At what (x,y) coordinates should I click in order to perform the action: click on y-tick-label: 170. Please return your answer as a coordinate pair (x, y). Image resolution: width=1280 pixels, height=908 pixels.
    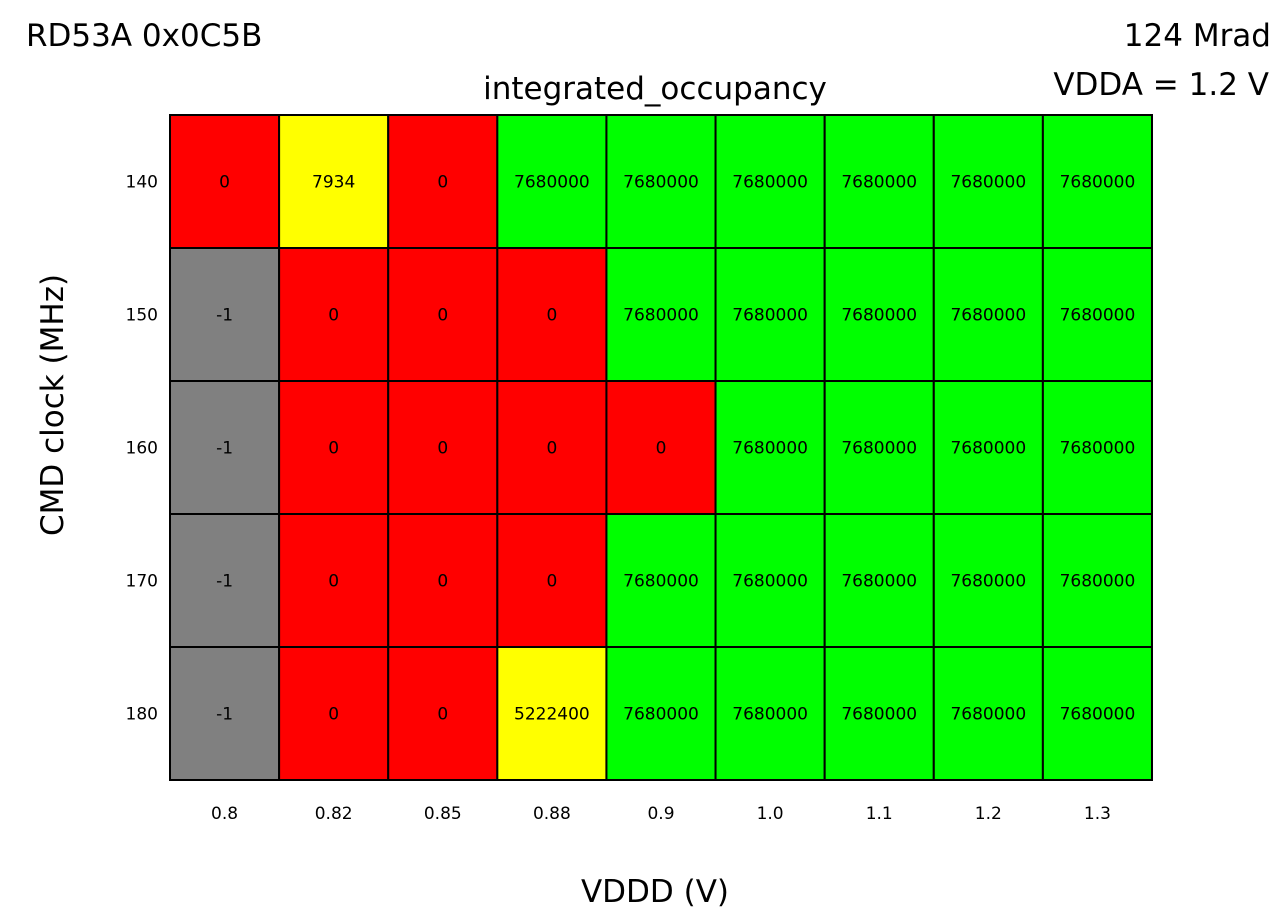
    Looking at the image, I should click on (142, 582).